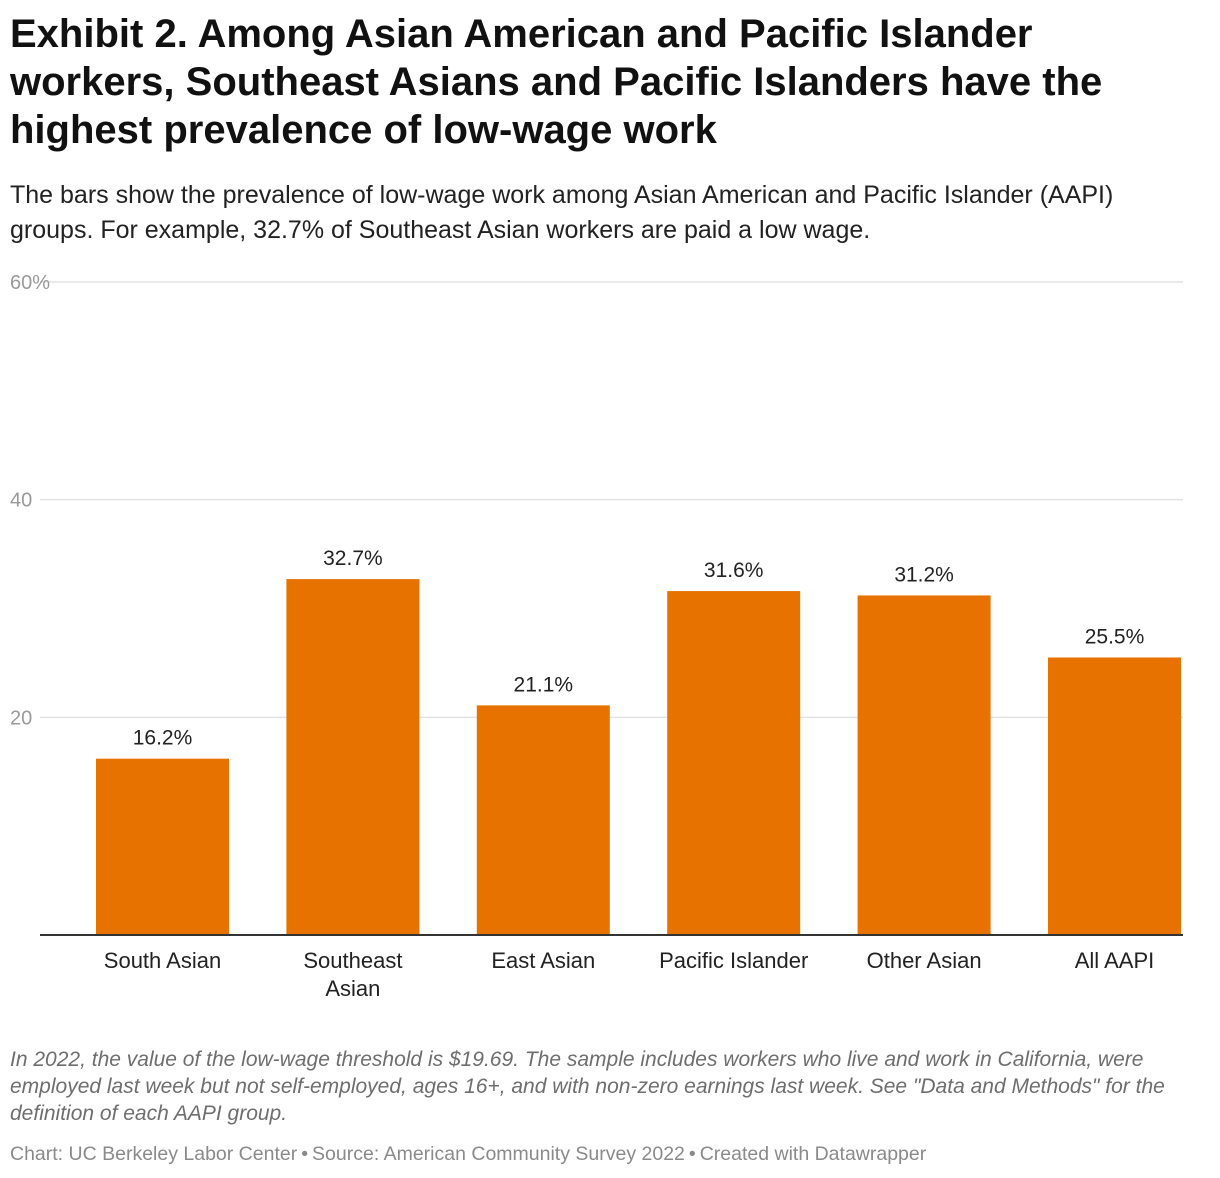 This screenshot has width=1220, height=1178. What do you see at coordinates (154, 1154) in the screenshot?
I see `byline-chart-credit: Chart: UC Berkeley Labor Center` at bounding box center [154, 1154].